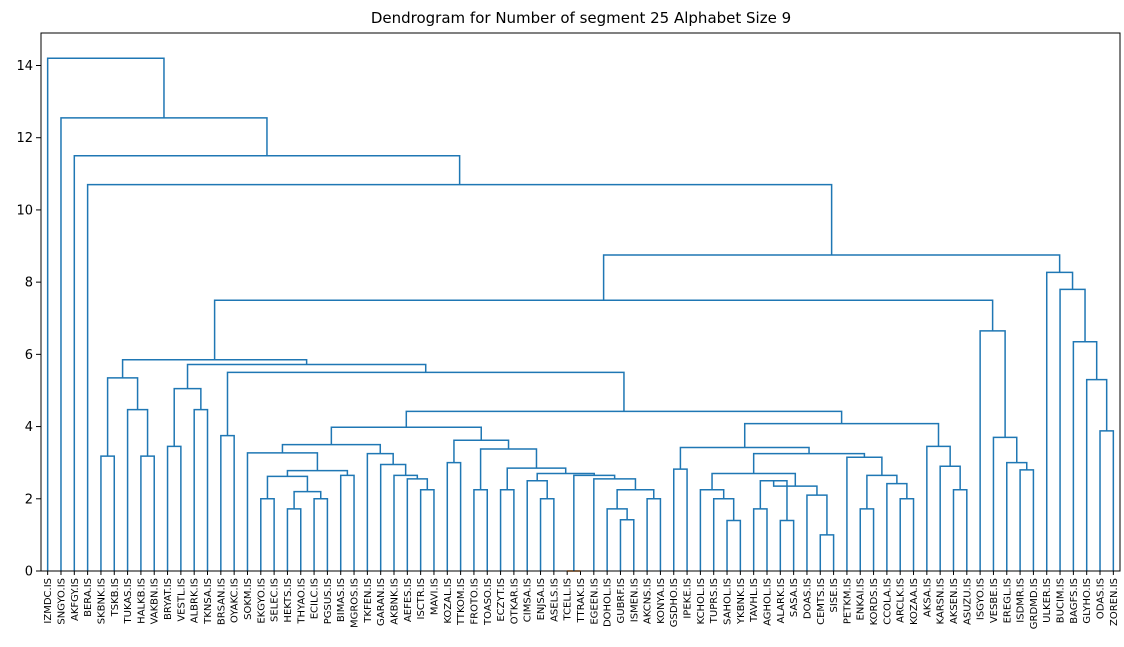 The height and width of the screenshot is (647, 1124). Describe the element at coordinates (461, 602) in the screenshot. I see `leaf-label: TTKOM.IS` at that location.